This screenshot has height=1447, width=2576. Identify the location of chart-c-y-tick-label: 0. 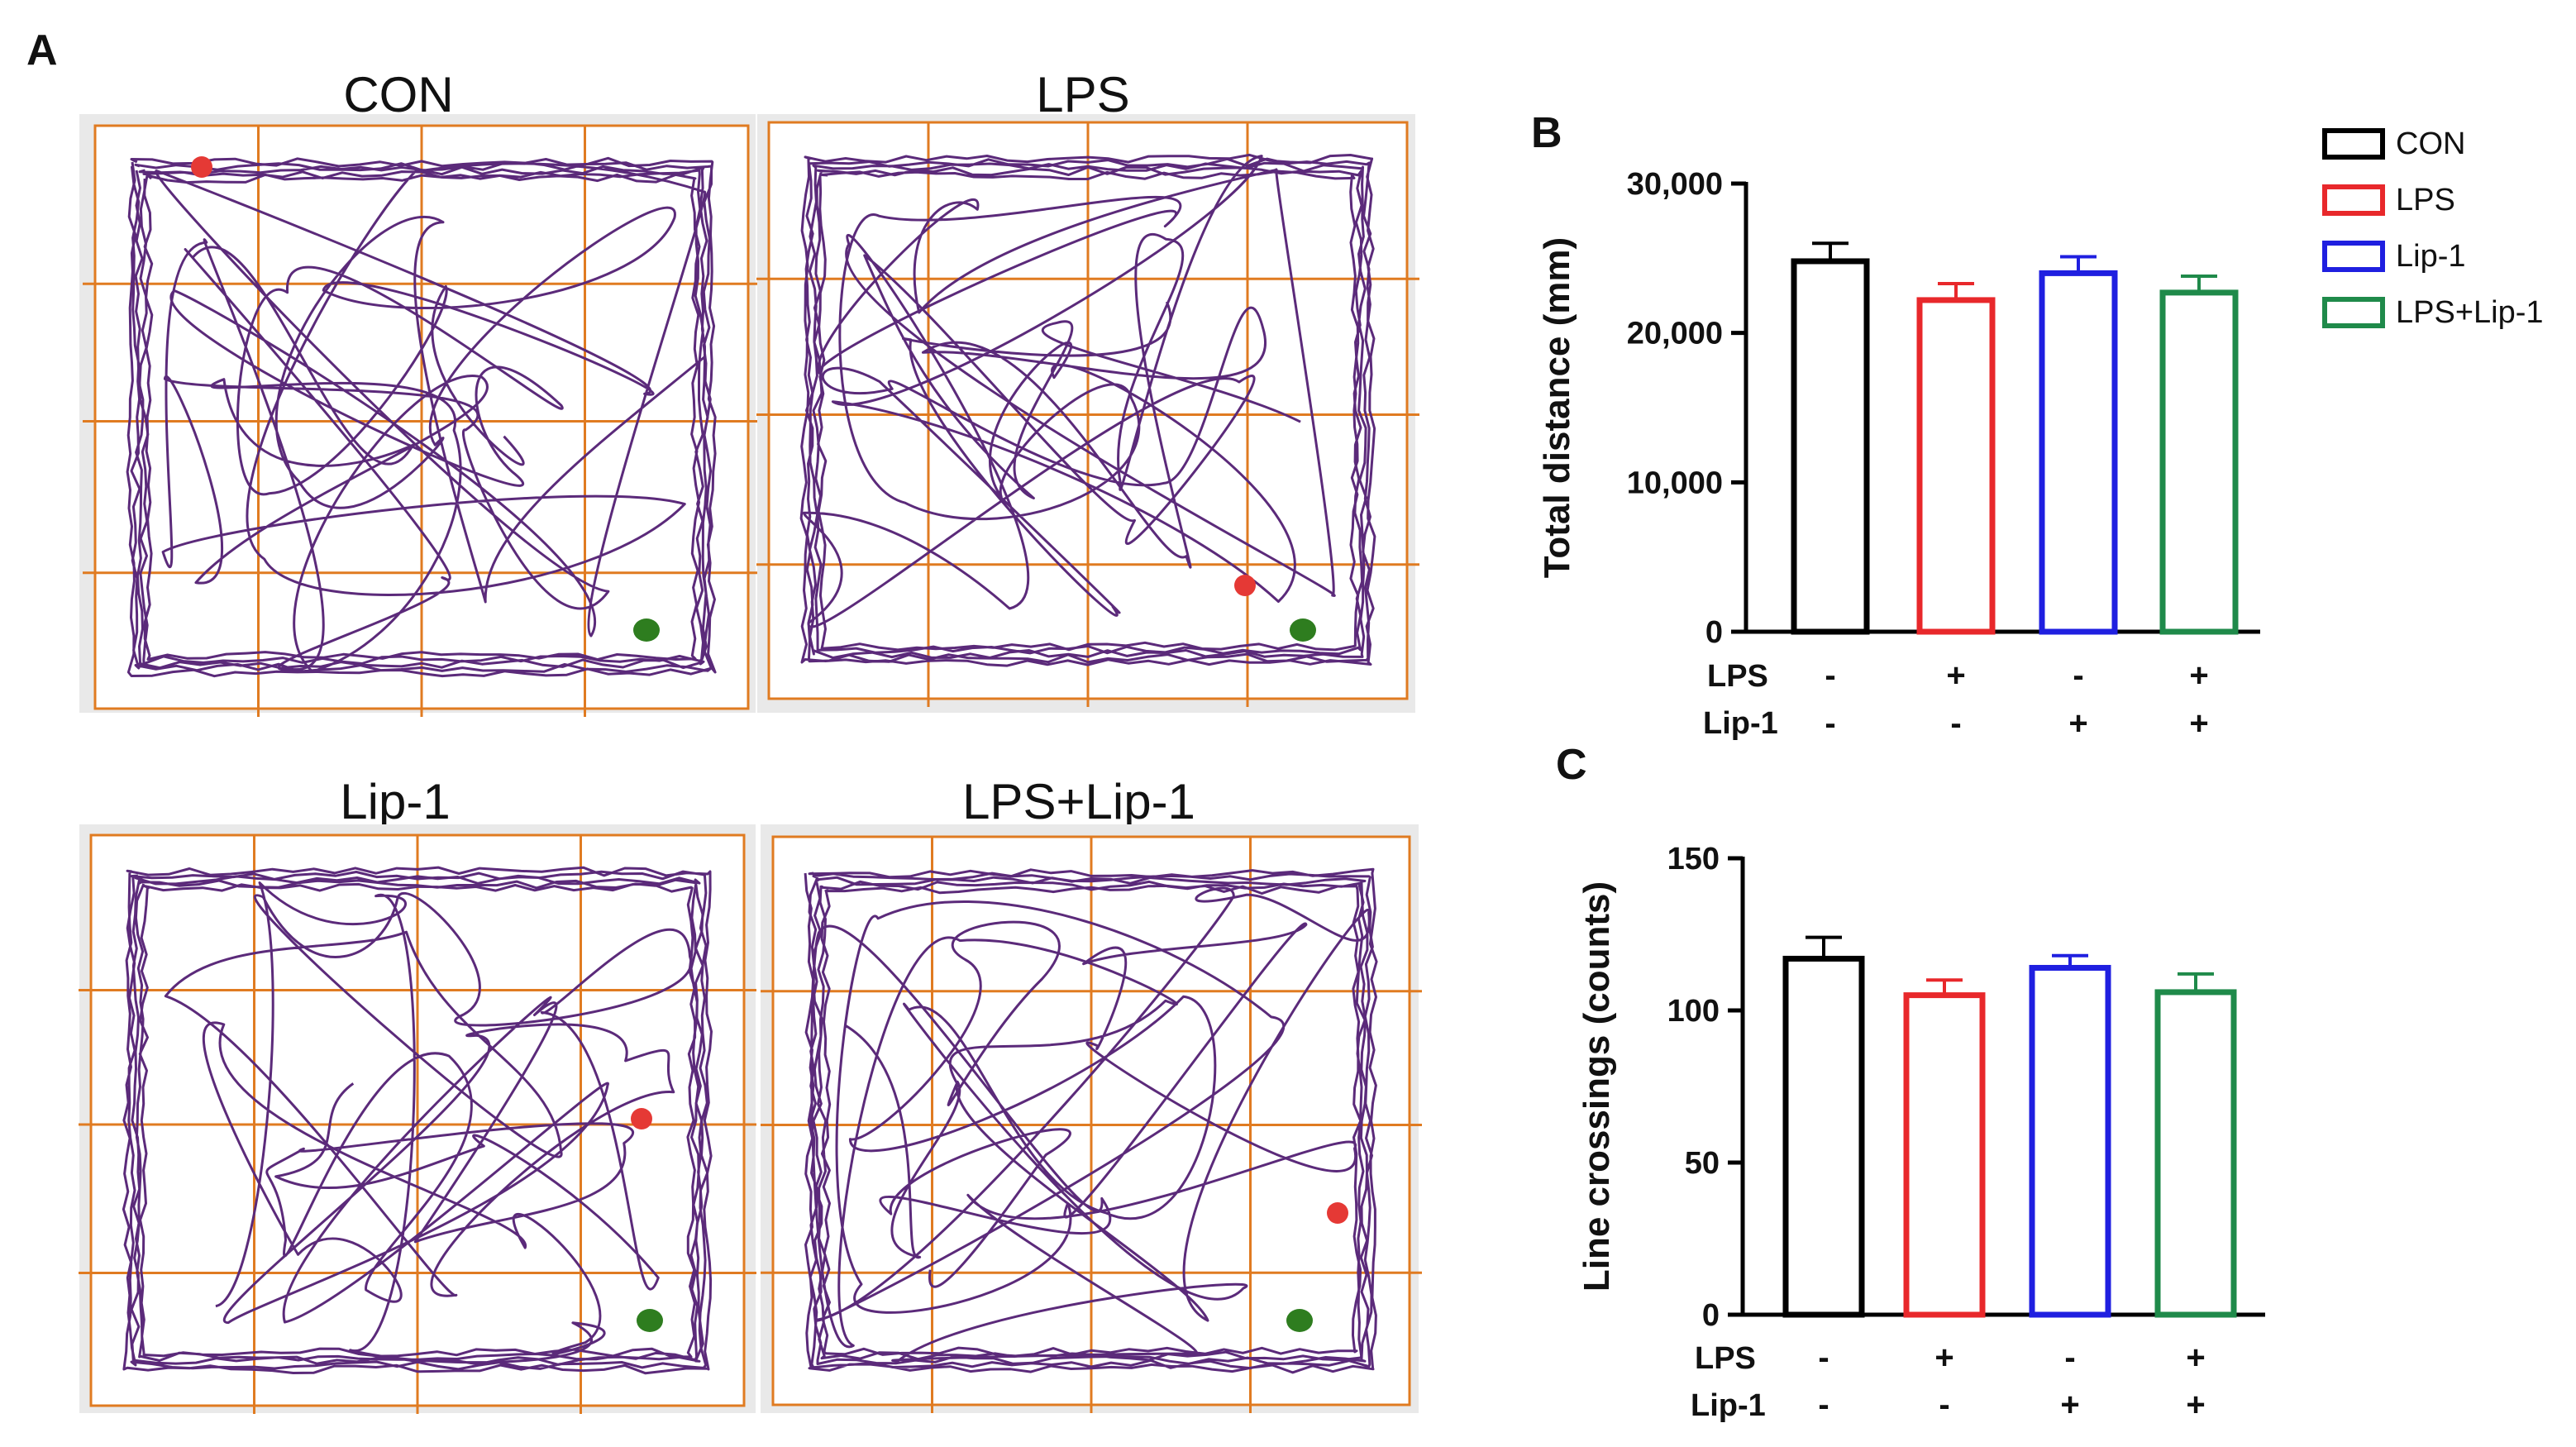
(1711, 1316).